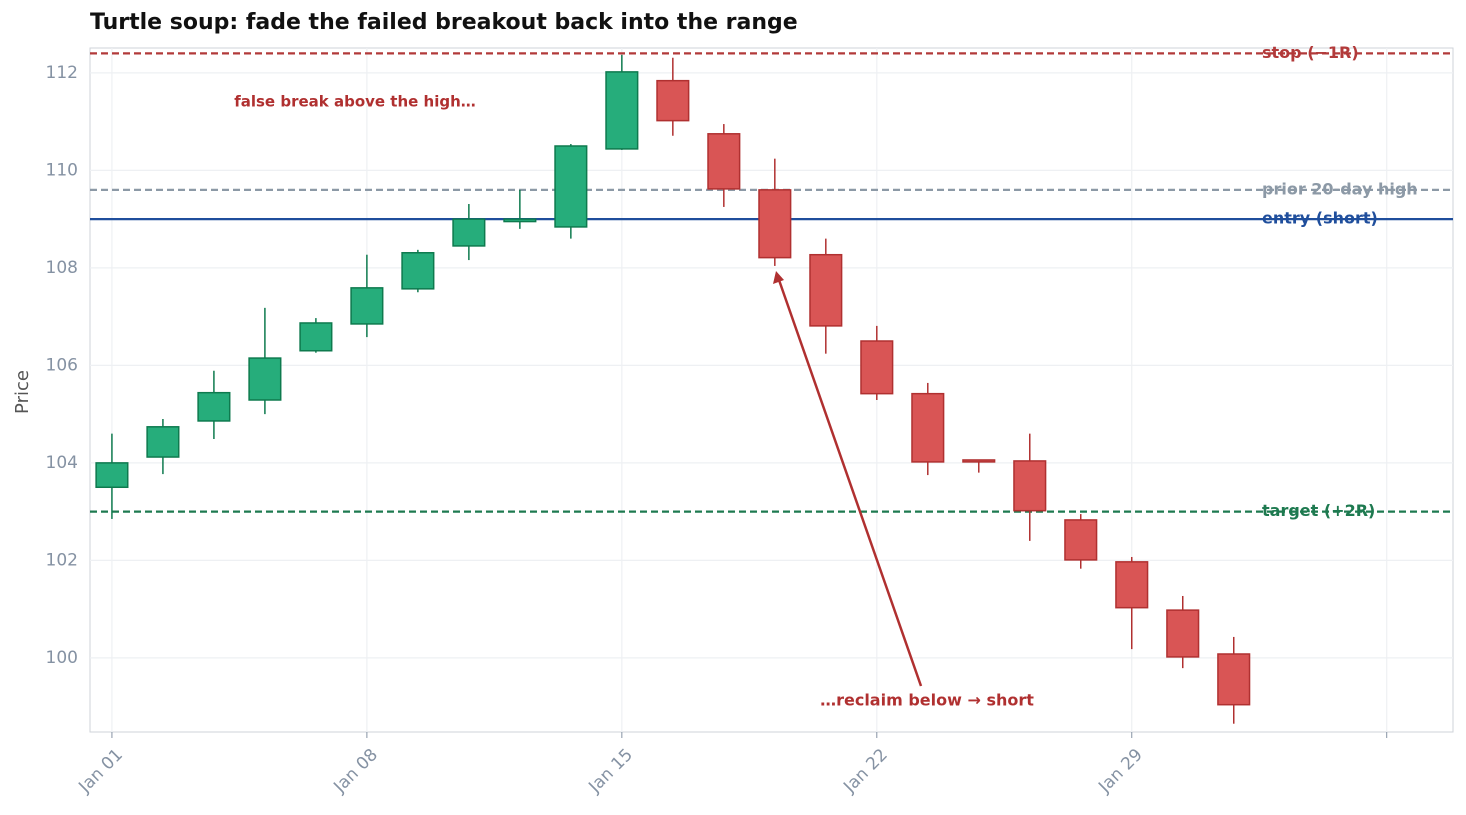 The image size is (1466, 815). What do you see at coordinates (62, 170) in the screenshot?
I see `y-tick-label: 110` at bounding box center [62, 170].